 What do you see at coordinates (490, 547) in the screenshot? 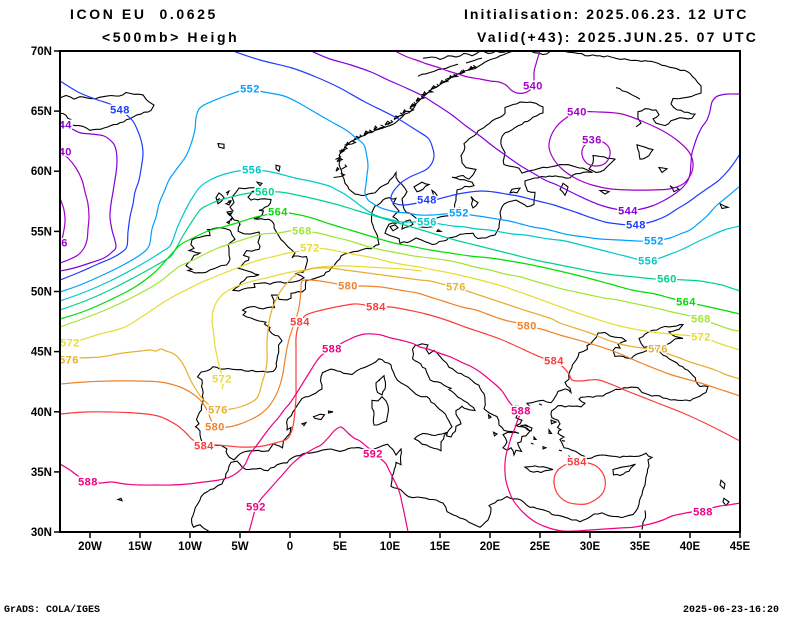
I see `svg-text: 20E` at bounding box center [490, 547].